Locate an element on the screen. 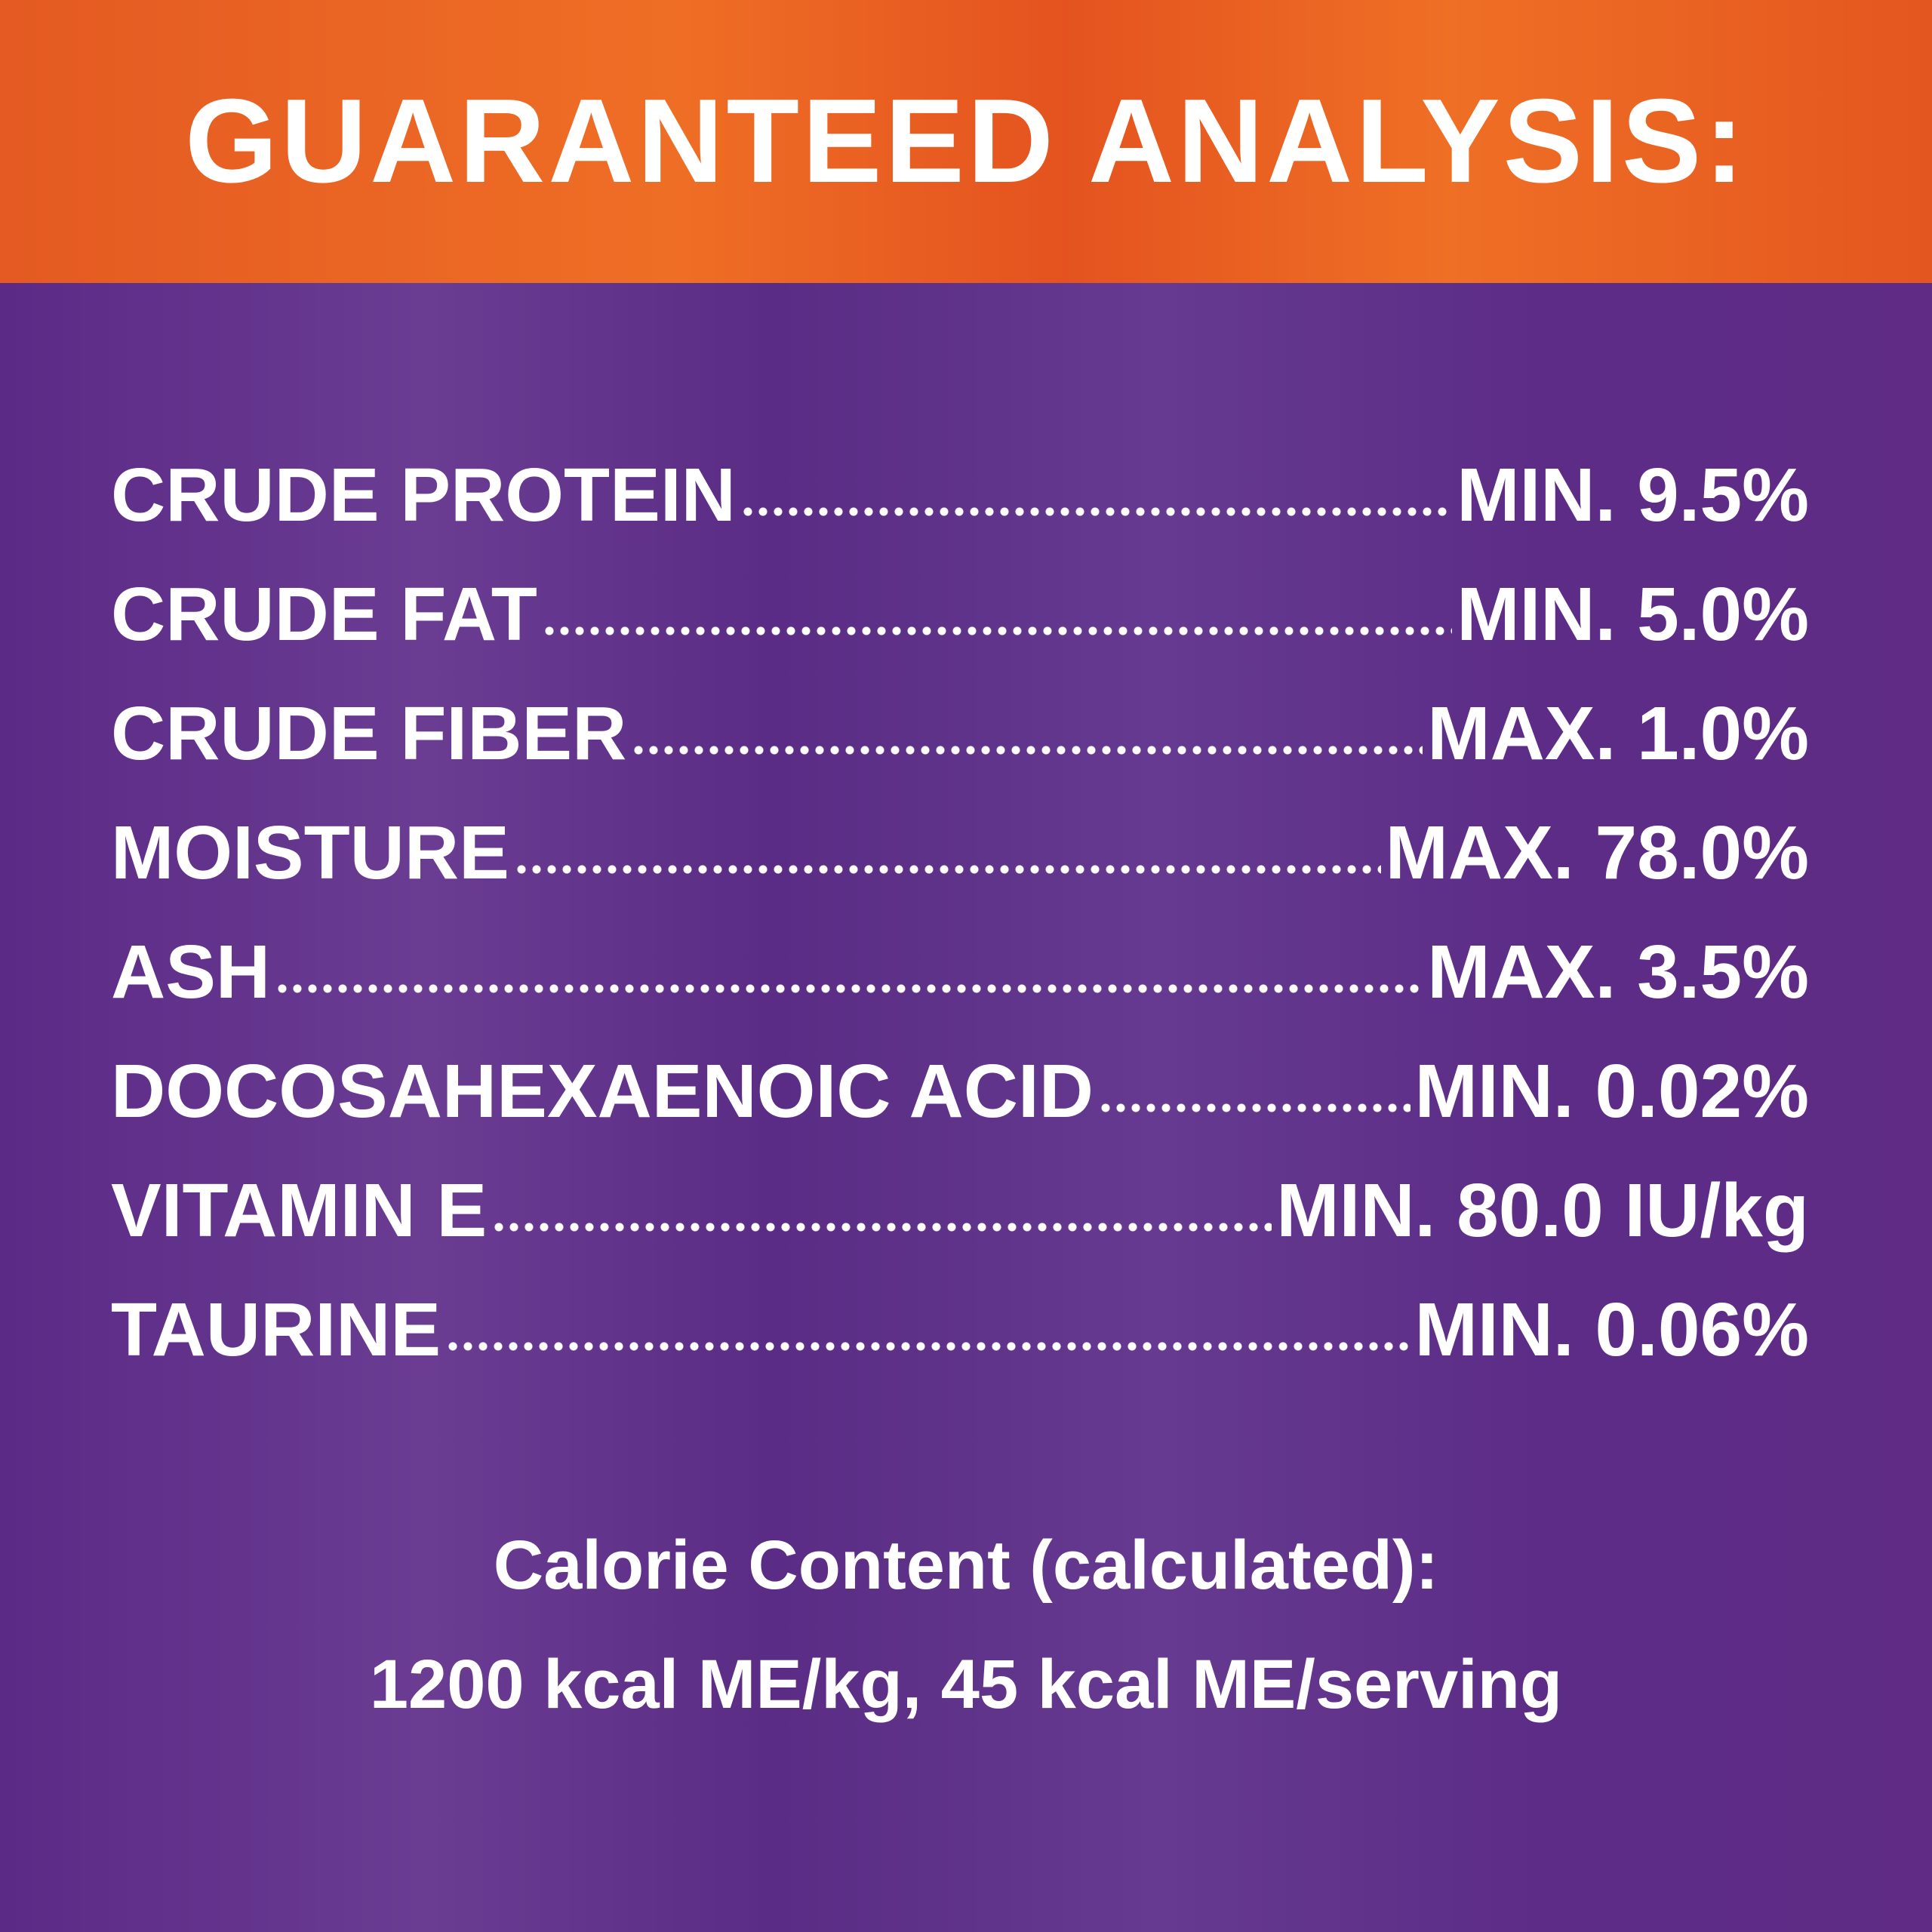 This screenshot has width=1932, height=1932. analysis-row: ASH MAX. 3.5% is located at coordinates (960, 972).